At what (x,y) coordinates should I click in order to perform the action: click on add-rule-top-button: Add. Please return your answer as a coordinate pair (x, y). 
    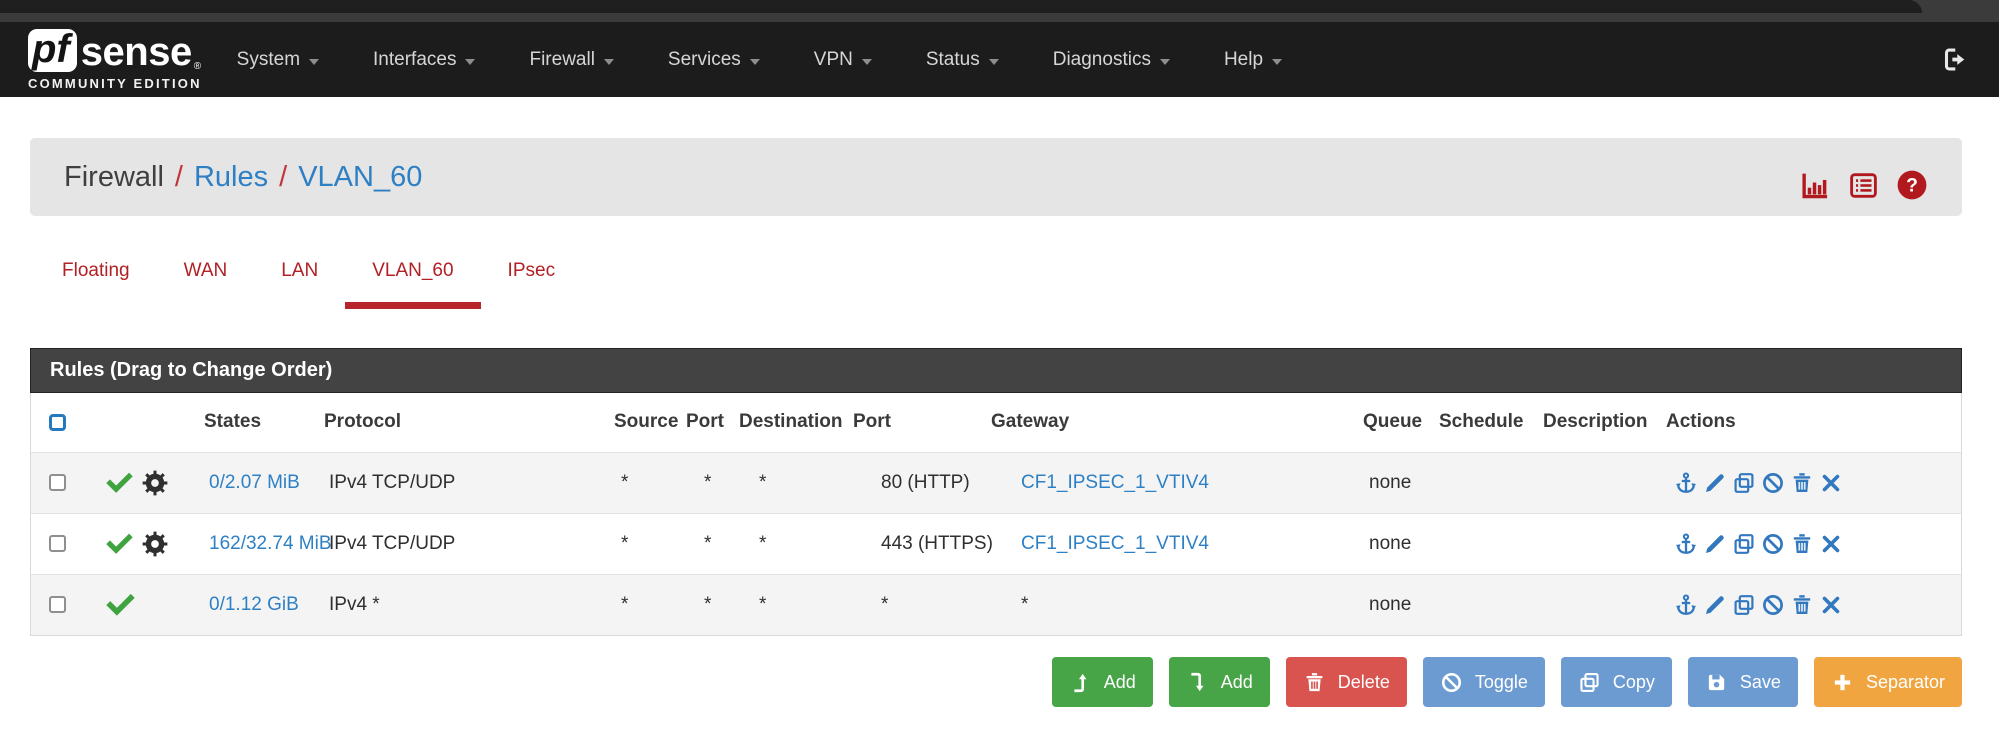
    Looking at the image, I should click on (1102, 682).